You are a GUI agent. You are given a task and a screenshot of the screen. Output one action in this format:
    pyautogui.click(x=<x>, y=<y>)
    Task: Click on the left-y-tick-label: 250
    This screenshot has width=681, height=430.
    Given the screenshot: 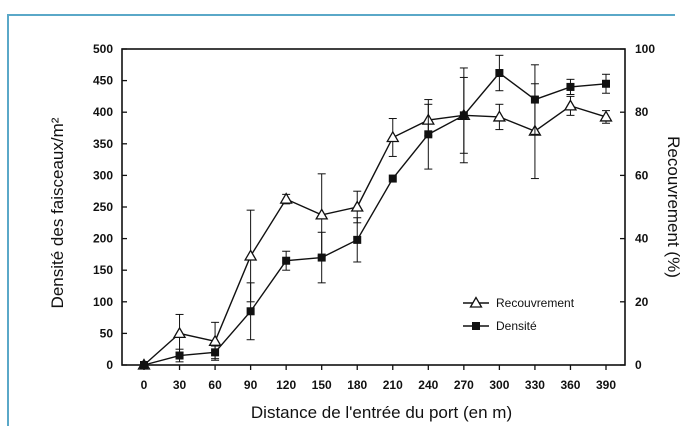 What is the action you would take?
    pyautogui.click(x=103, y=207)
    